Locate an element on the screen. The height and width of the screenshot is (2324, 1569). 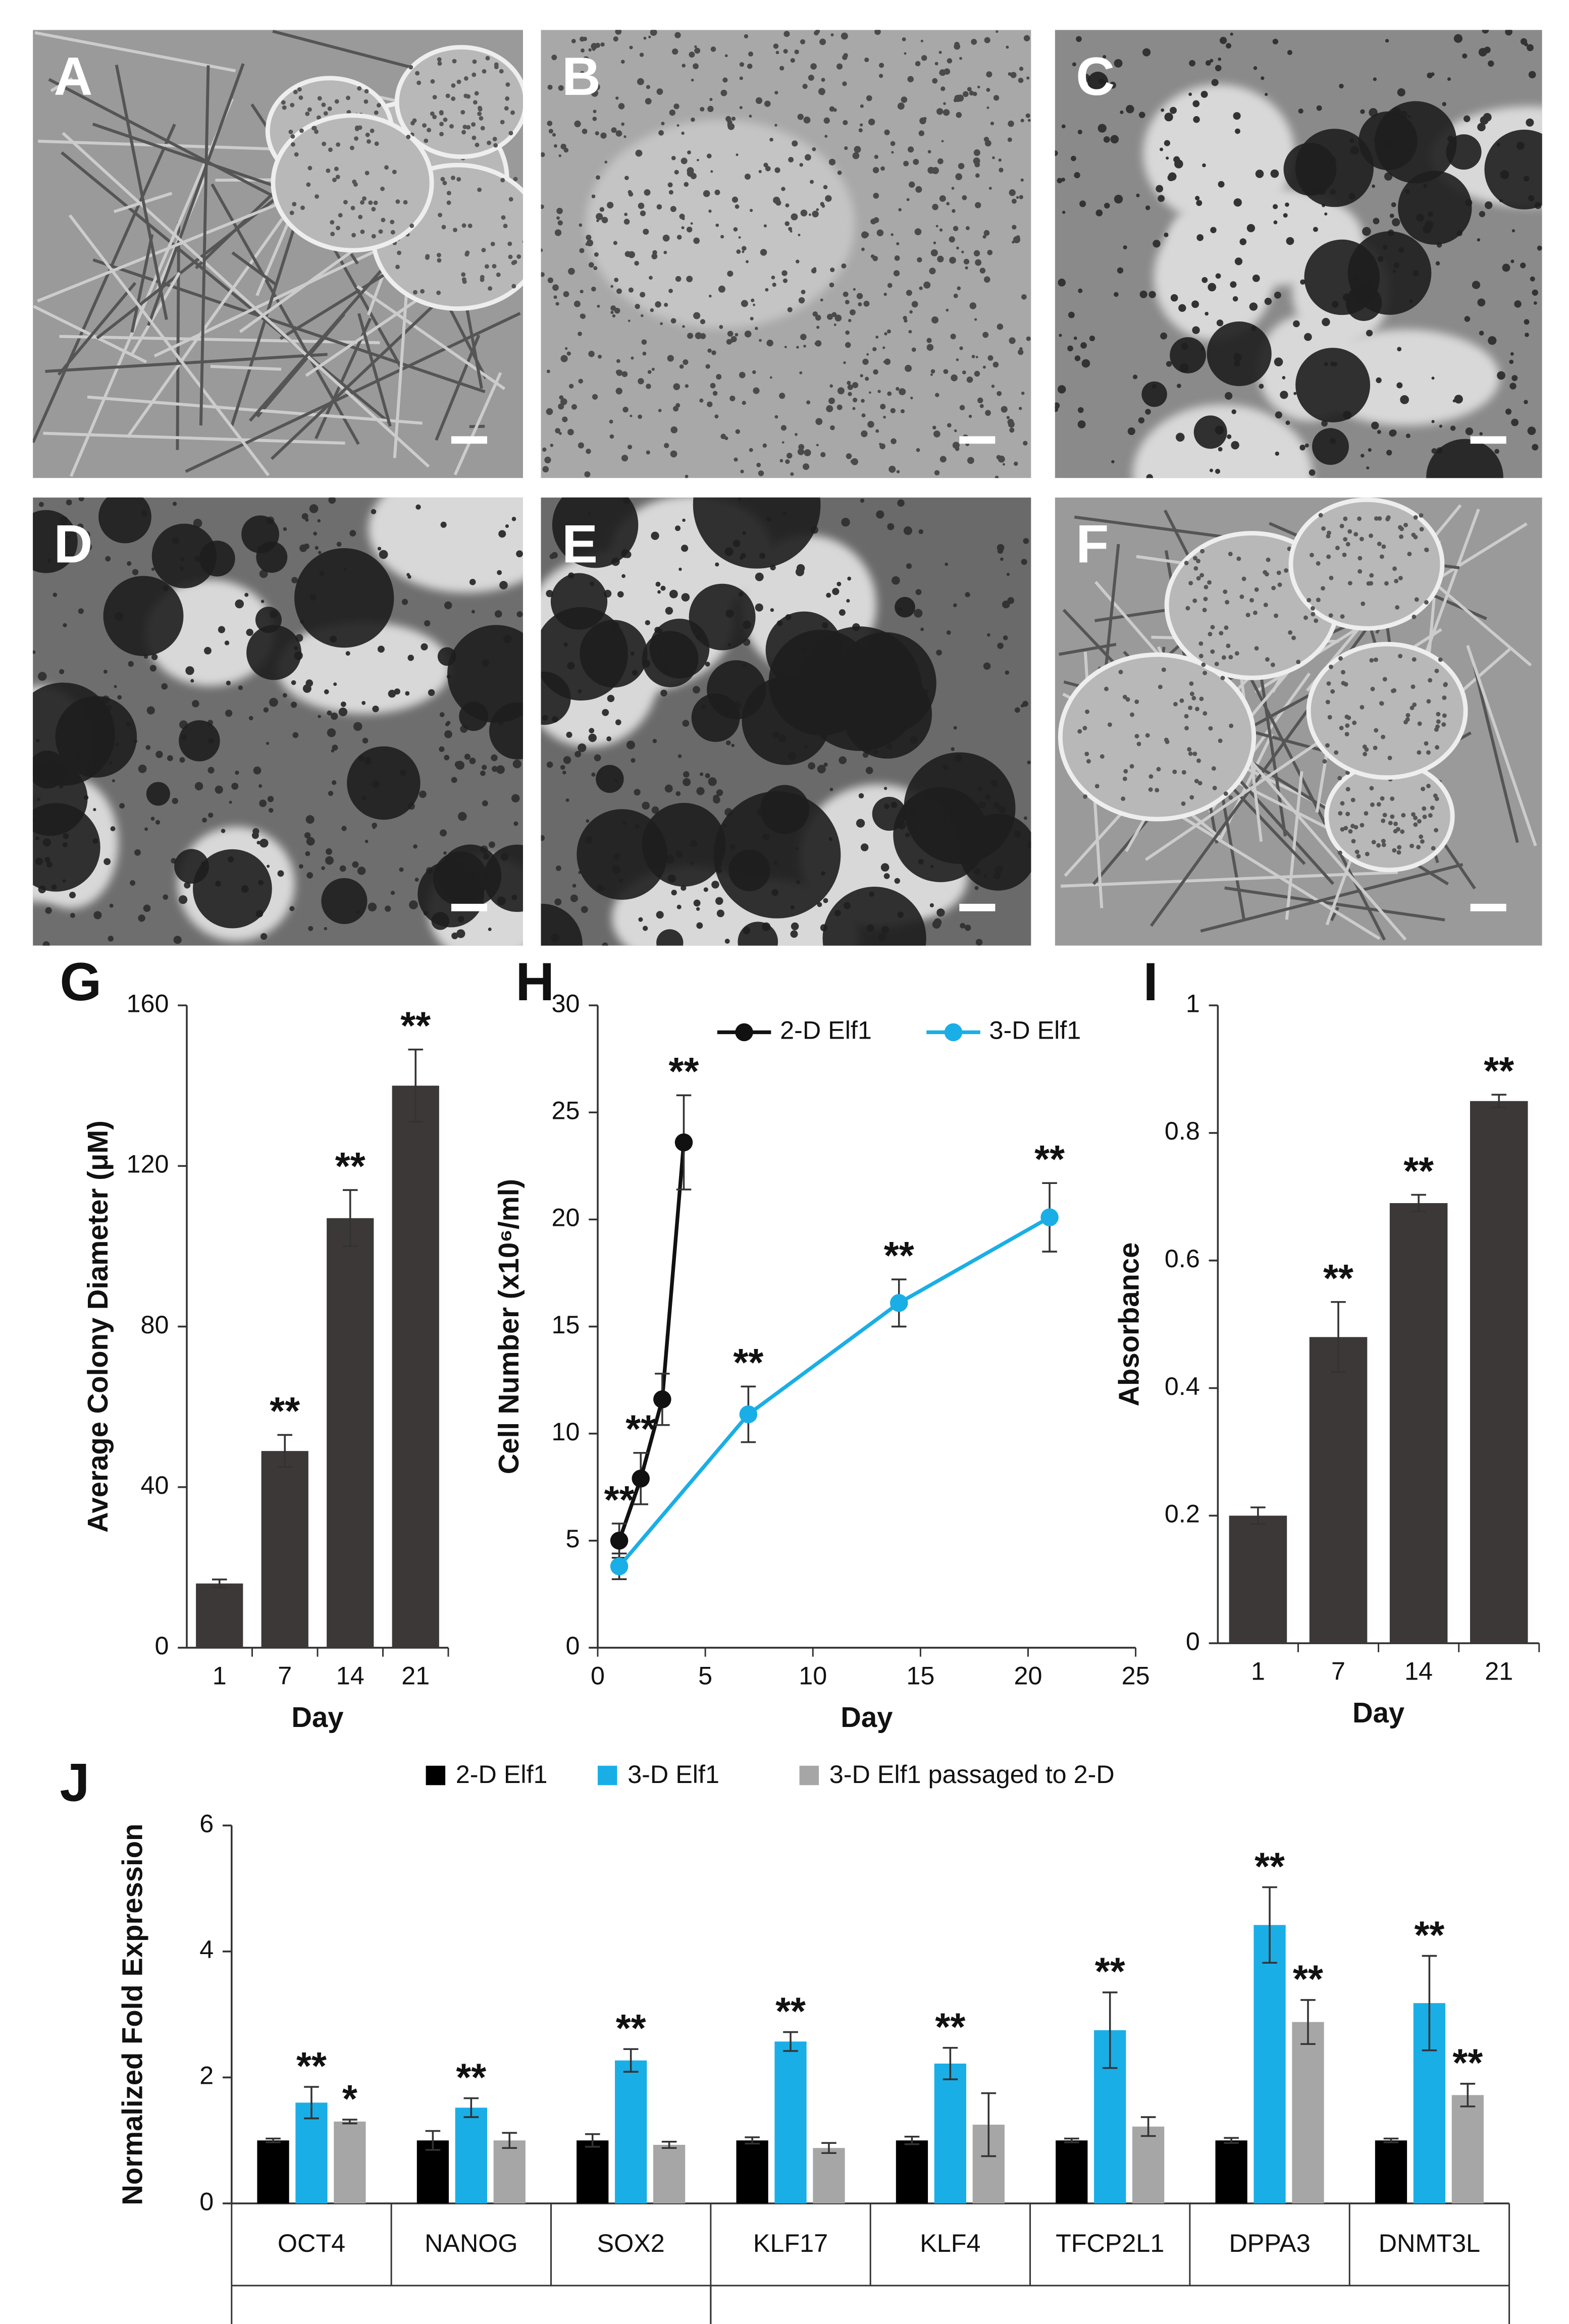
y-tick-label: 120 is located at coordinates (148, 1164).